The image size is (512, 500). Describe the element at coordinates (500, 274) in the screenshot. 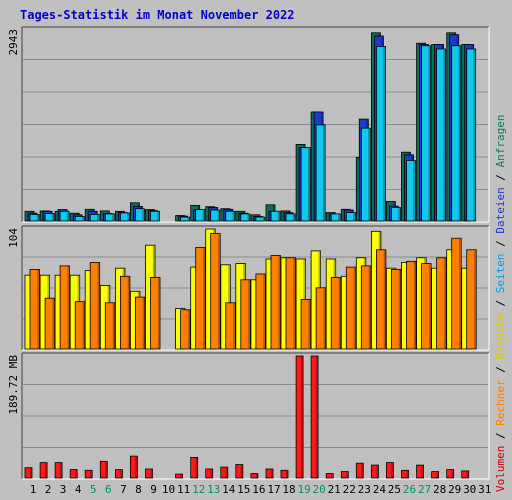

I see `legend-item-seiten: Seiten` at that location.